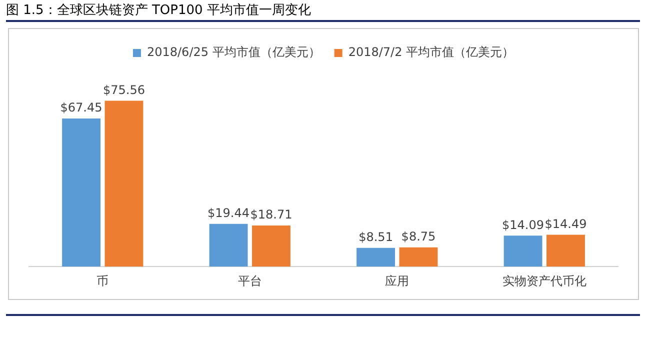  I want to click on x-tick-label: 币, so click(102, 281).